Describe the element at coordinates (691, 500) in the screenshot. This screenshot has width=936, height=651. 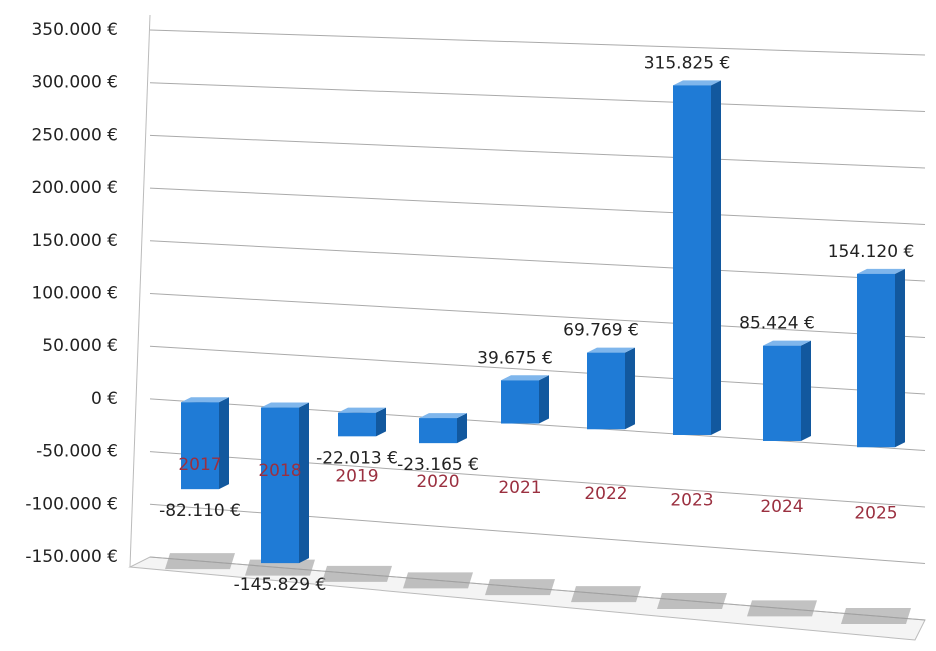
I see `x-tick-label: 2023` at that location.